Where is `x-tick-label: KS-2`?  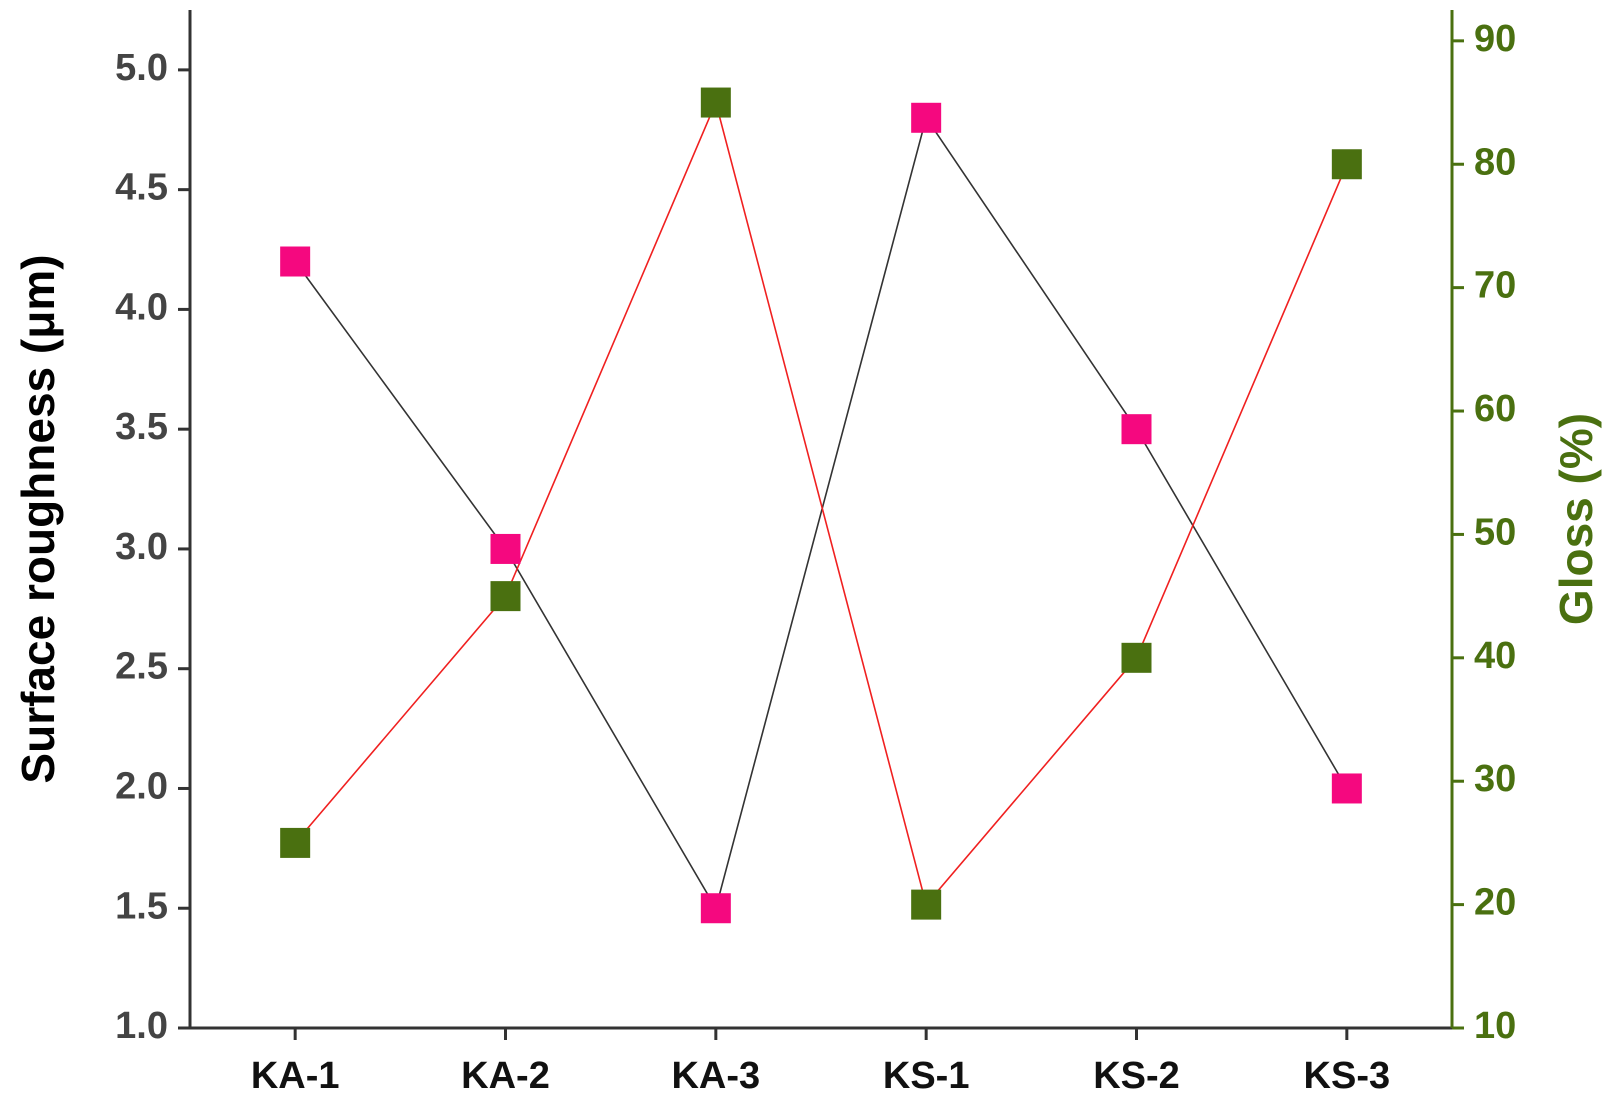
x-tick-label: KS-2 is located at coordinates (1136, 1076).